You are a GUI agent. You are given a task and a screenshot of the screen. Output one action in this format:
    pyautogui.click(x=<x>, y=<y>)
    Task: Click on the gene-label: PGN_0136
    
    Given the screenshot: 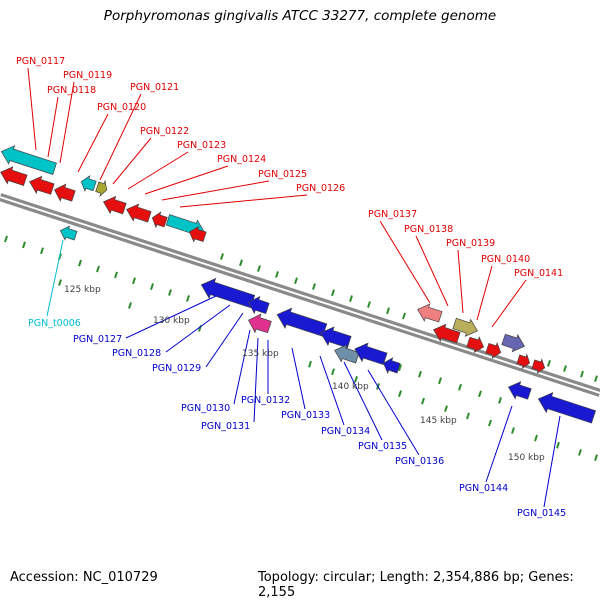 What is the action you would take?
    pyautogui.click(x=419, y=461)
    